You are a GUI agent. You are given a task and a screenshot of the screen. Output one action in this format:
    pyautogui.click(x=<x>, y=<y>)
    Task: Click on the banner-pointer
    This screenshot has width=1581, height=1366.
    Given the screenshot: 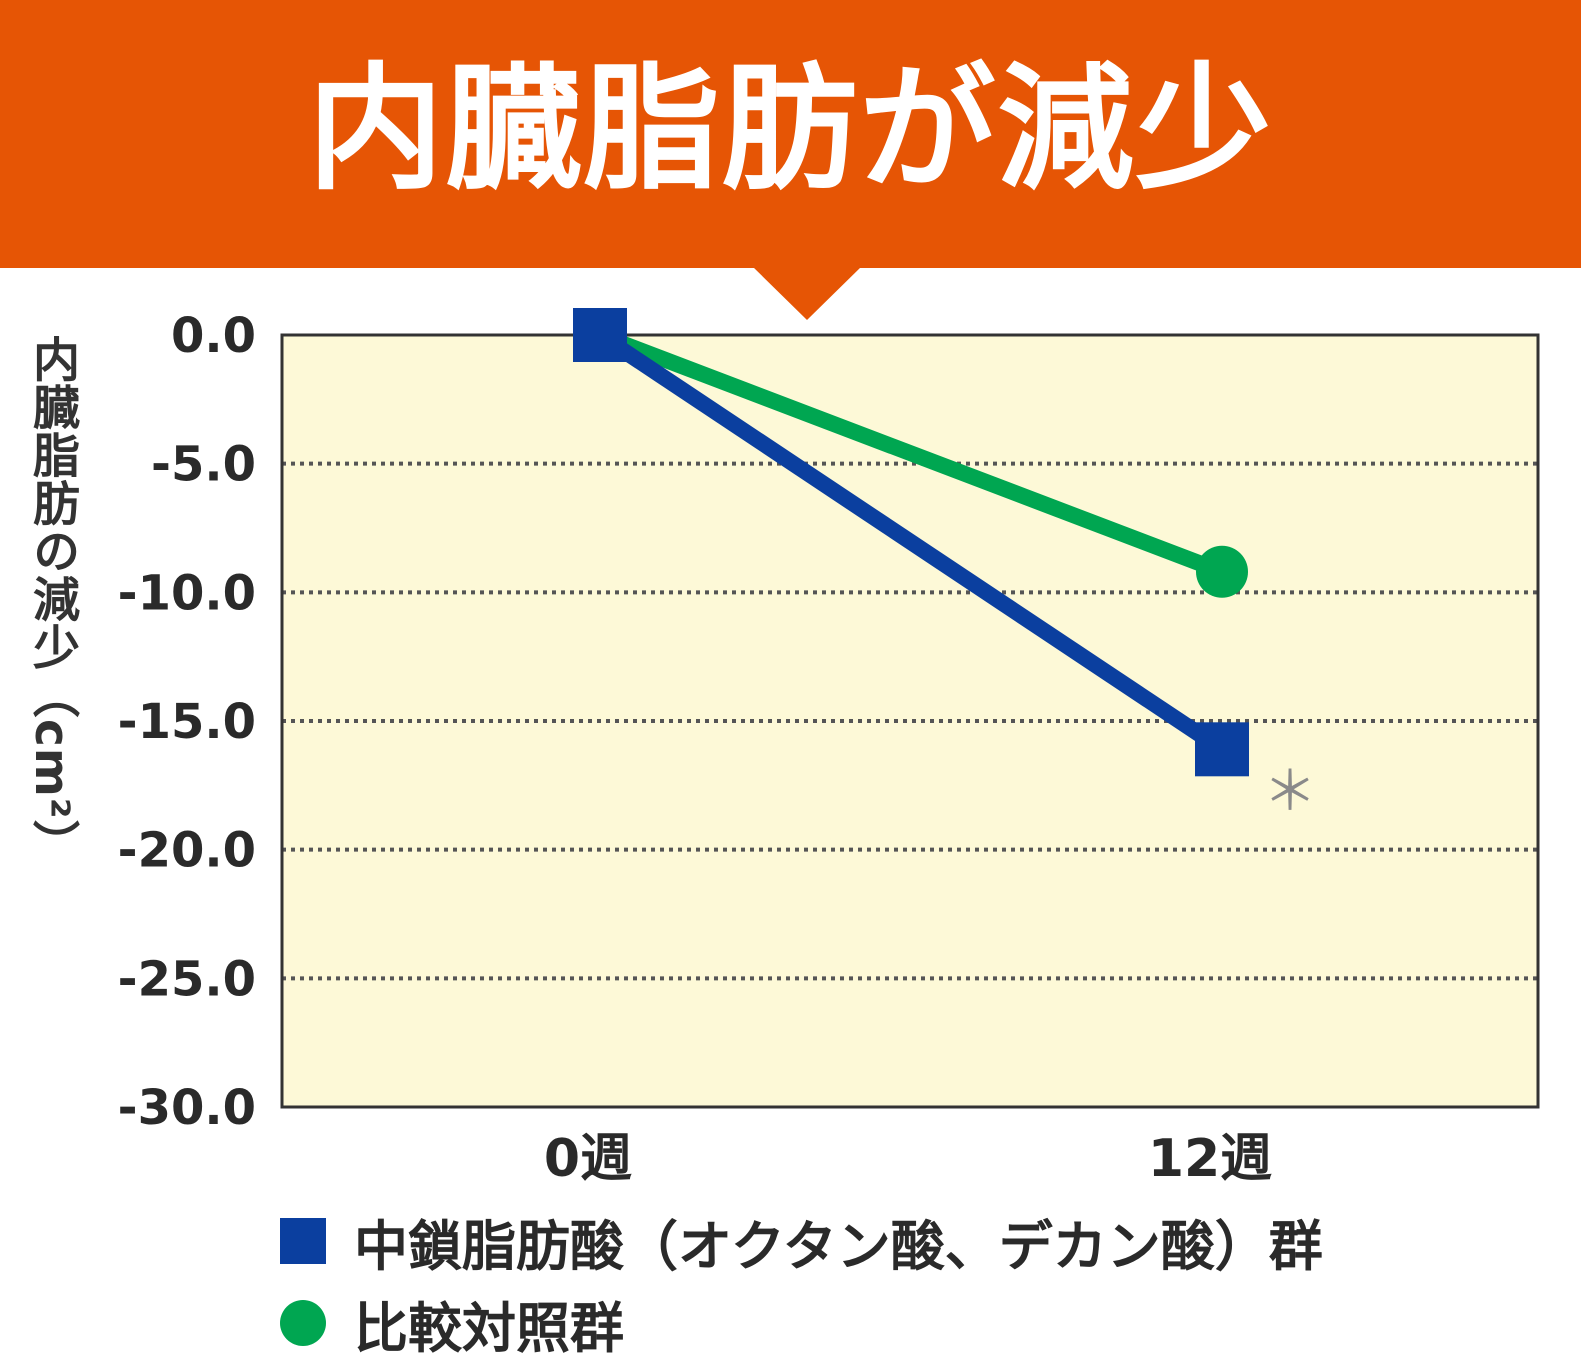 What is the action you would take?
    pyautogui.click(x=807, y=293)
    